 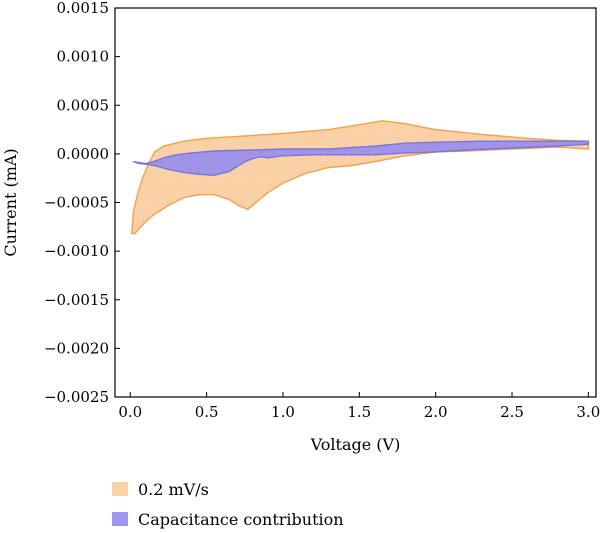 What do you see at coordinates (83, 154) in the screenshot?
I see `y-tick-label: 0.0000` at bounding box center [83, 154].